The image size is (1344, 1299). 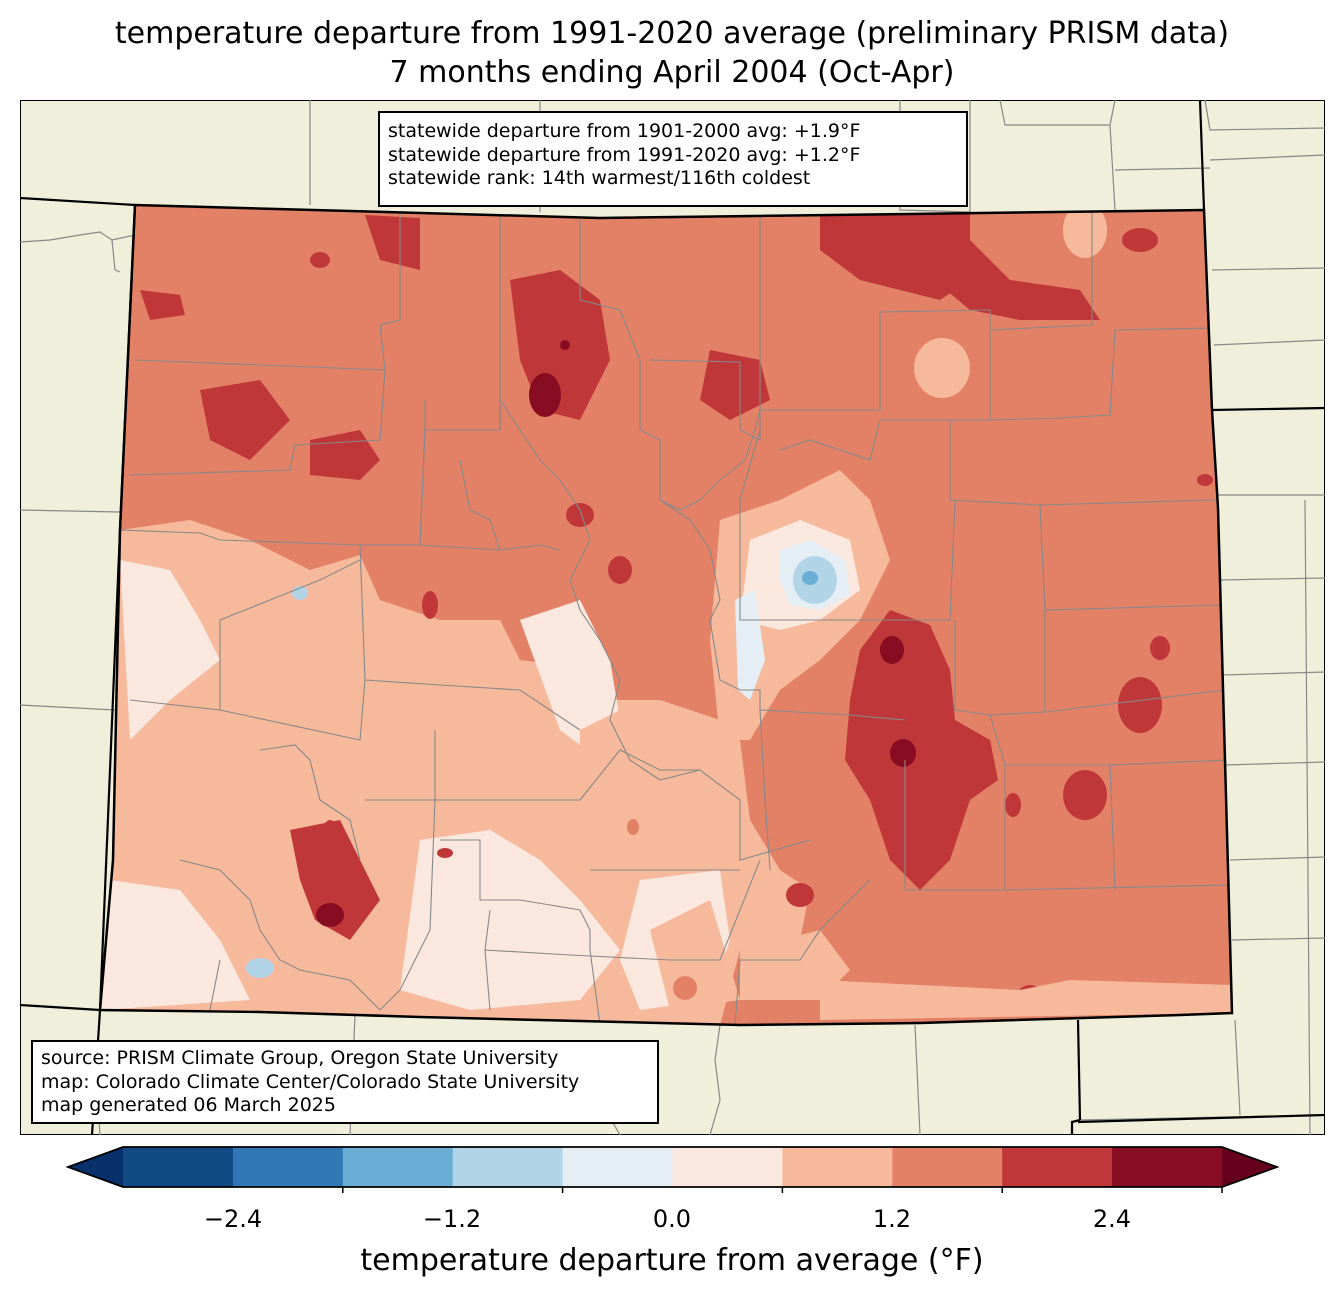 I want to click on colorbar-extend-low, so click(x=95, y=1167).